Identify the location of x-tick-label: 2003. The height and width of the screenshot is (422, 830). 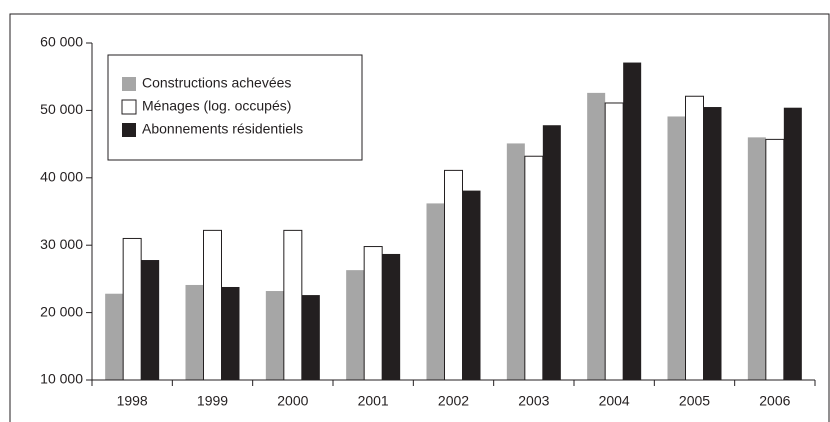
(533, 401).